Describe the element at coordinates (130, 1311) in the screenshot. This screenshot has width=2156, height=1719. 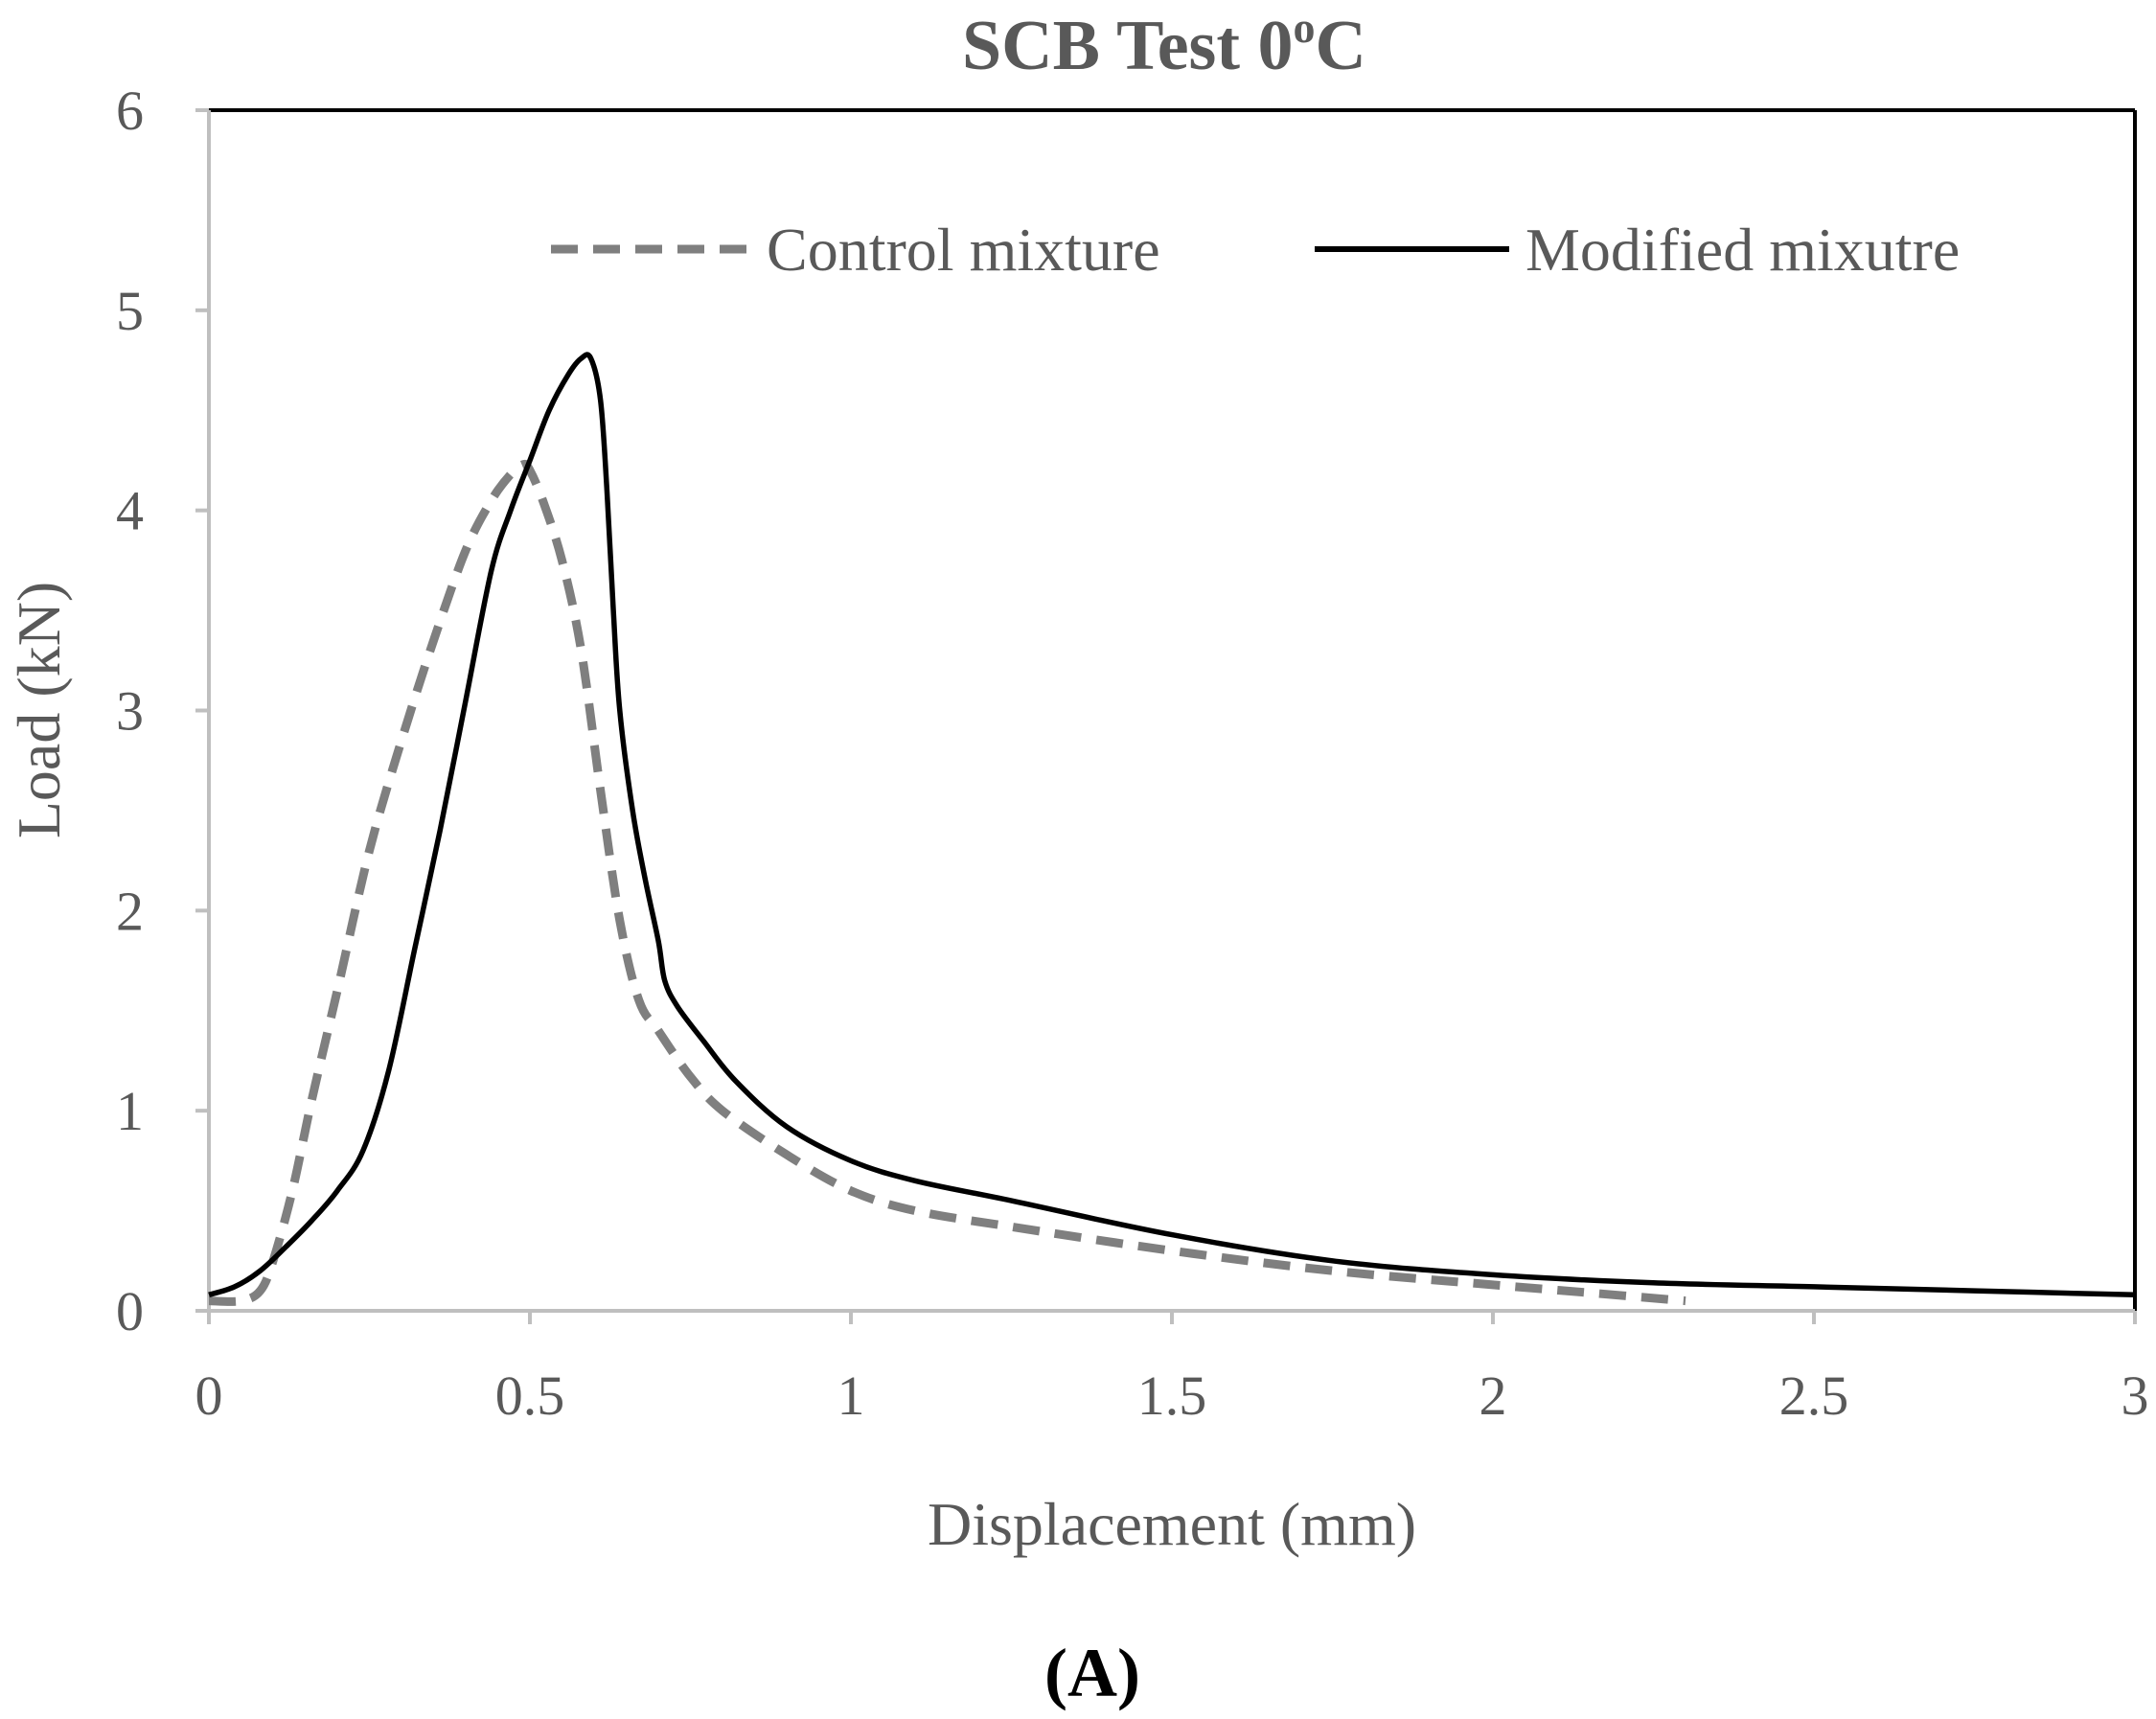
I see `y-tick-label: 0` at that location.